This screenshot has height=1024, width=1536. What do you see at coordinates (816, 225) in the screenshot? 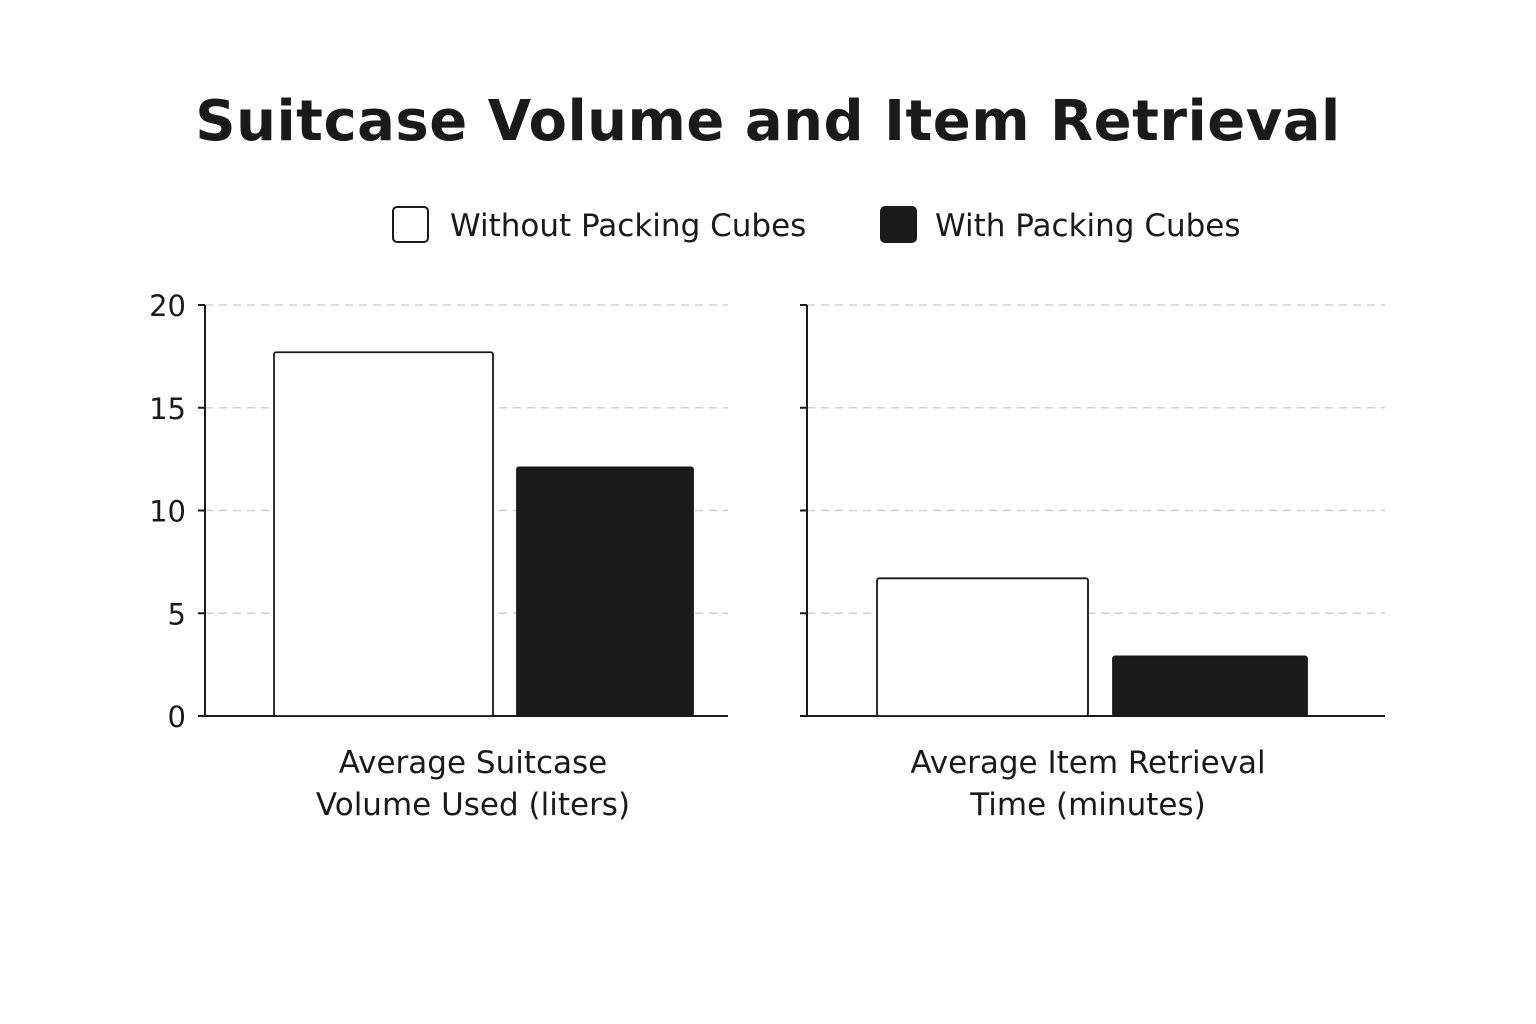
I see `legend: Without Packing Cubes With Packing Cubes` at bounding box center [816, 225].